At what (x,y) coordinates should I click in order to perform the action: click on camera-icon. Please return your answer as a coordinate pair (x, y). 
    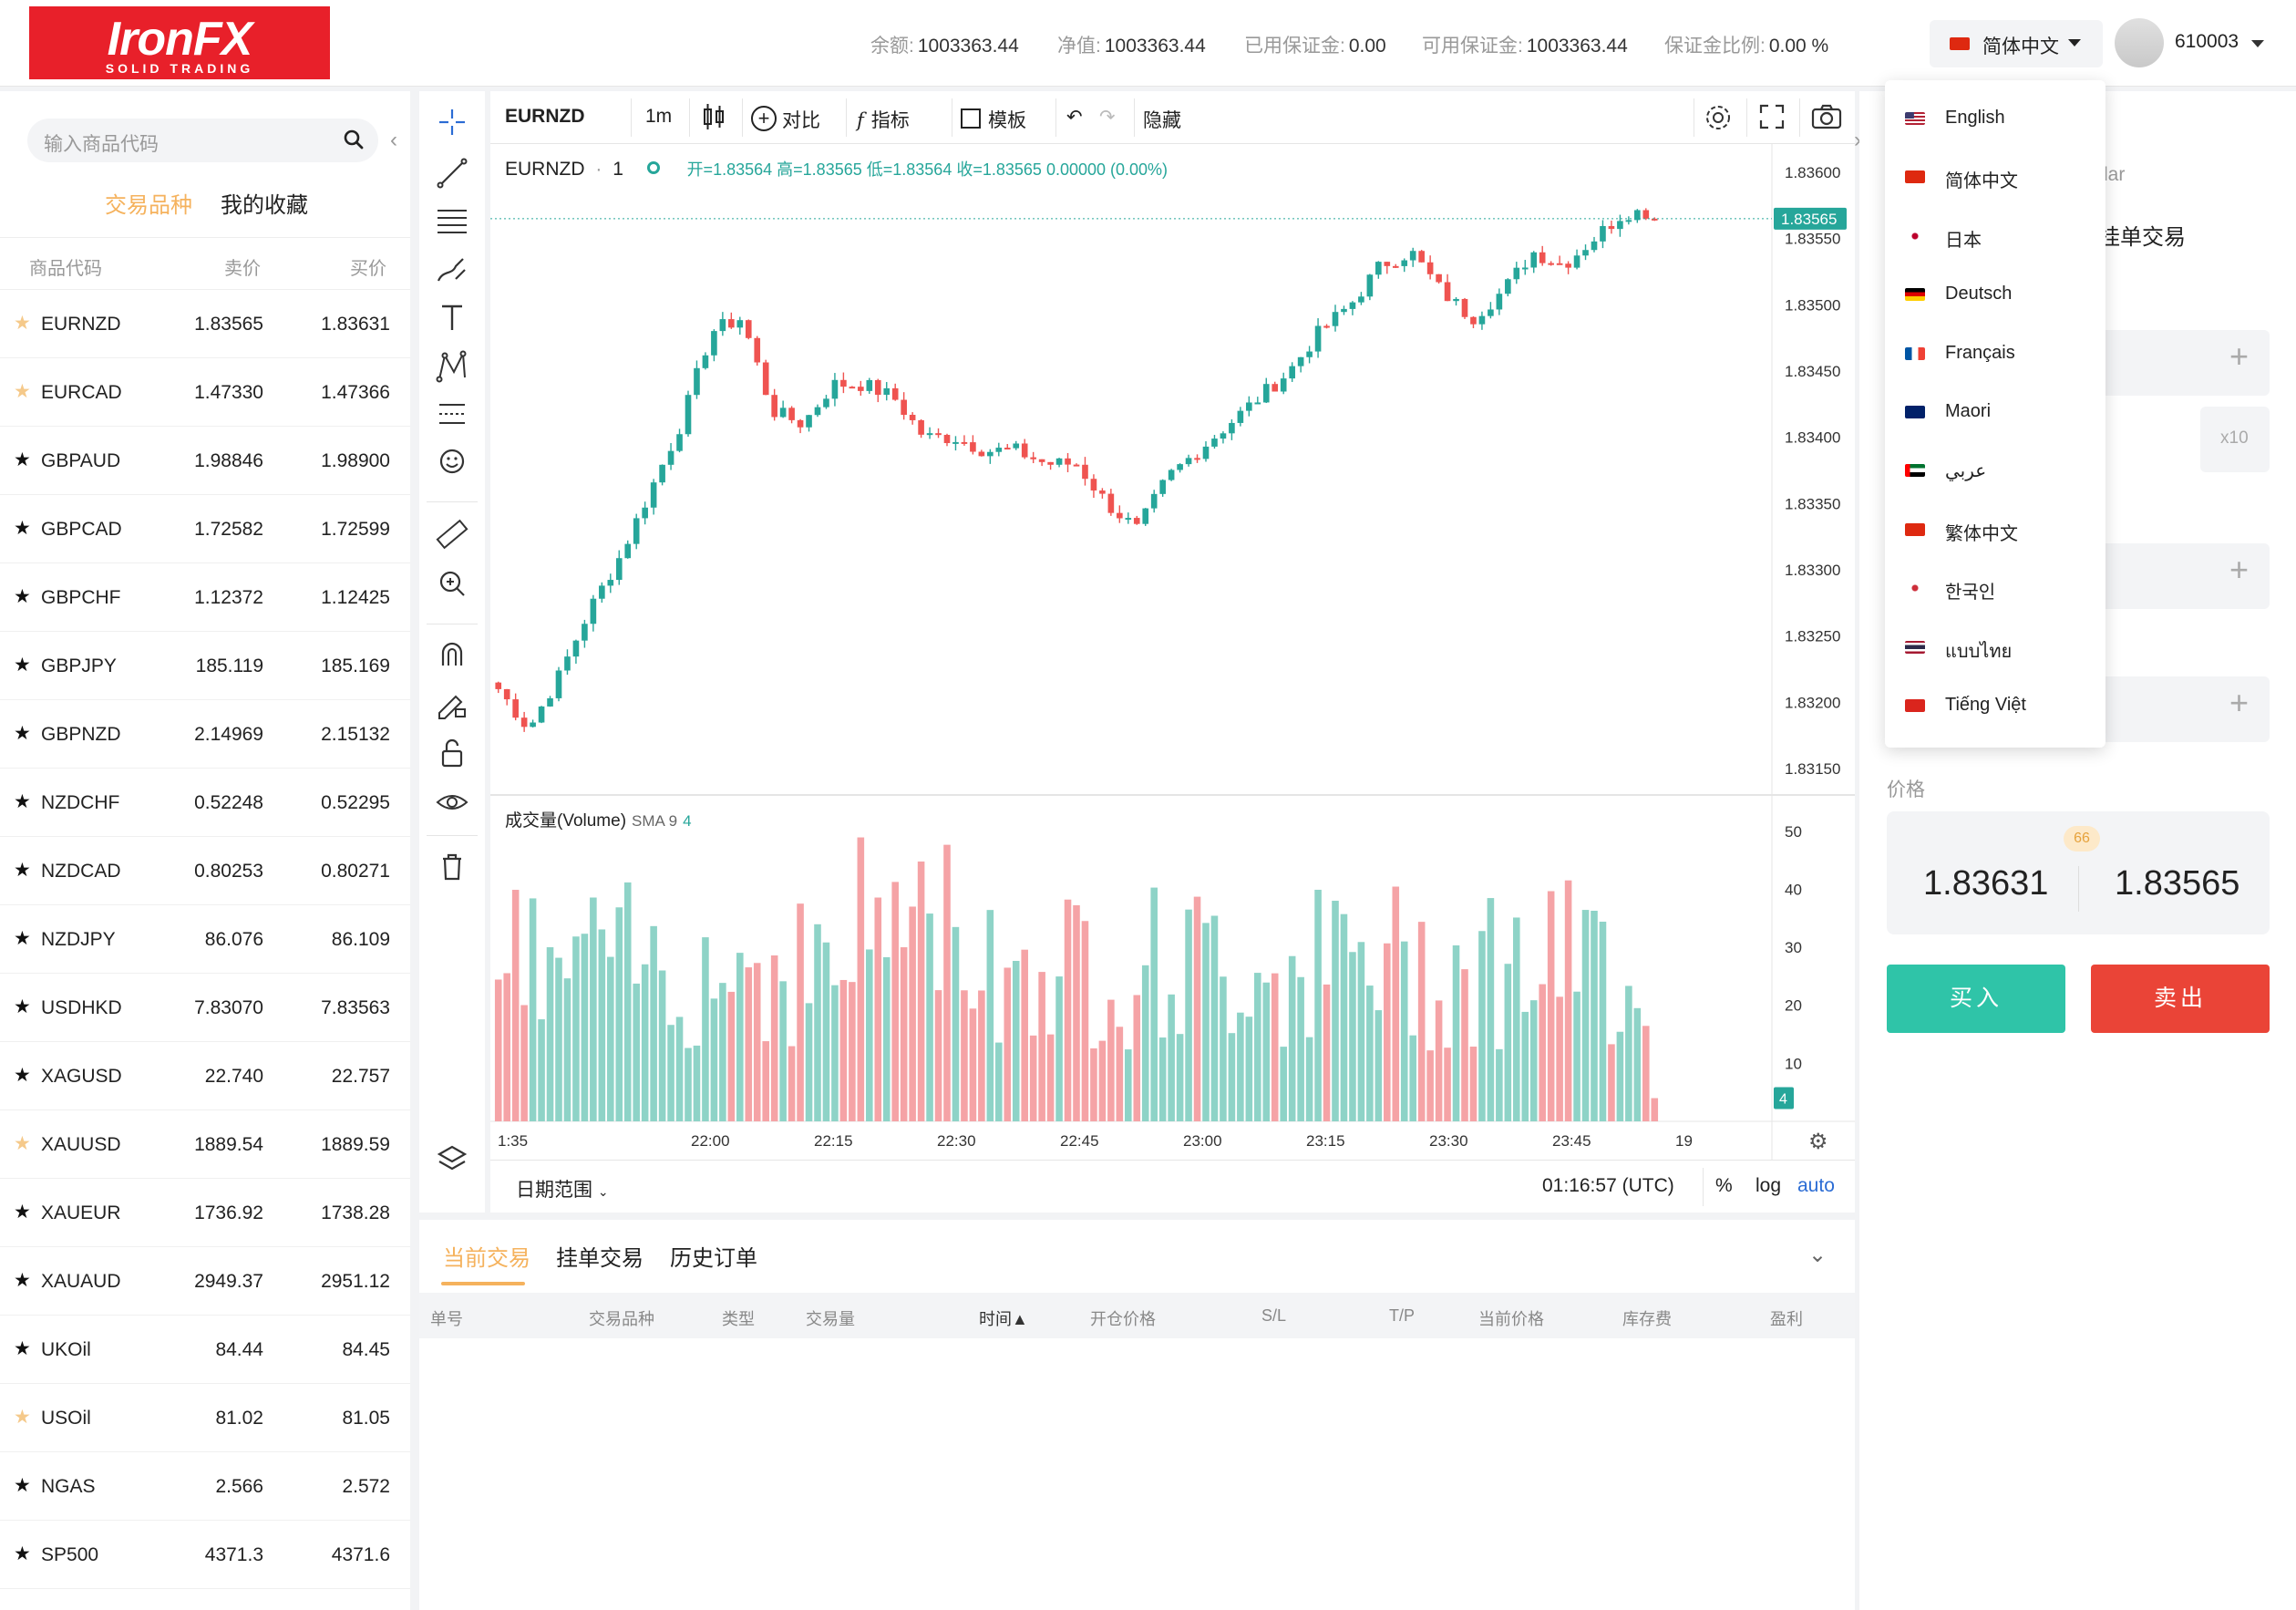
    Looking at the image, I should click on (1826, 119).